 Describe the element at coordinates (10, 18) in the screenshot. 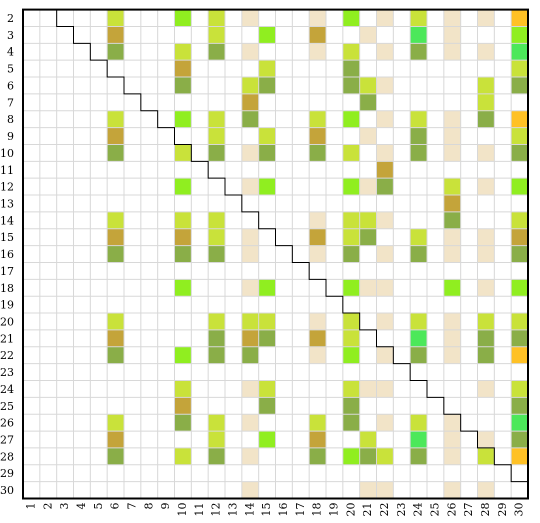

I see `row-label: 2` at that location.